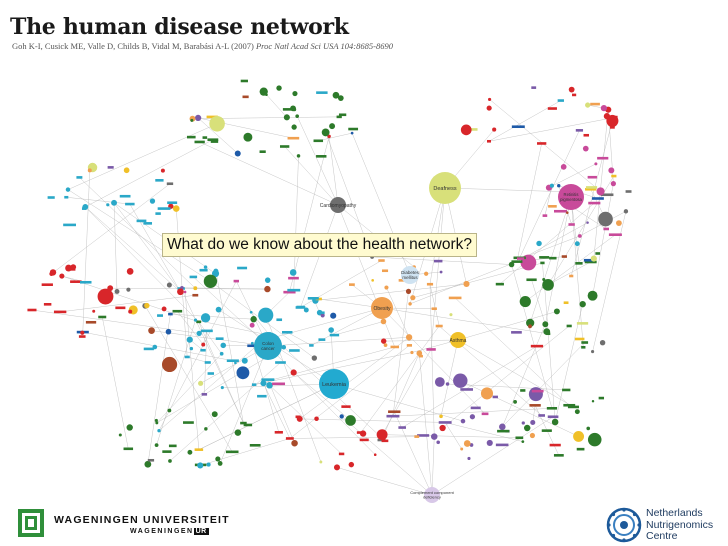 This screenshot has width=728, height=546. I want to click on disease-hub-label: Retinitis pigmentosa, so click(571, 197).